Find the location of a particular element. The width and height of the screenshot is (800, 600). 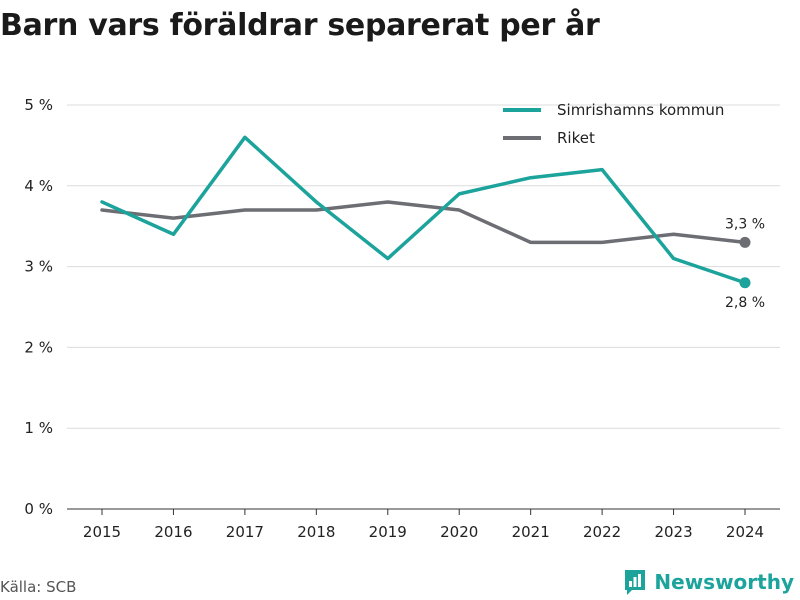

y-tick-label: 4 % is located at coordinates (38, 186).